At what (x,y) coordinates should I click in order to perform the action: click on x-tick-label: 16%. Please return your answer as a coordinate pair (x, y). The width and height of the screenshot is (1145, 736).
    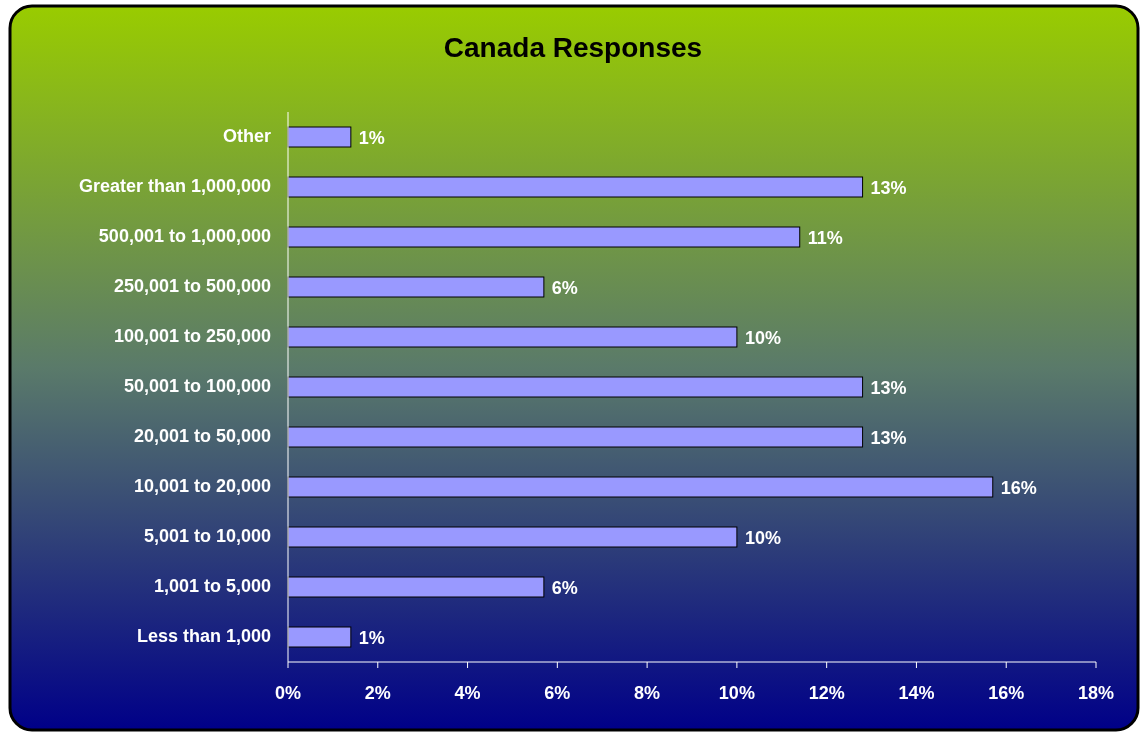
    Looking at the image, I should click on (1006, 692).